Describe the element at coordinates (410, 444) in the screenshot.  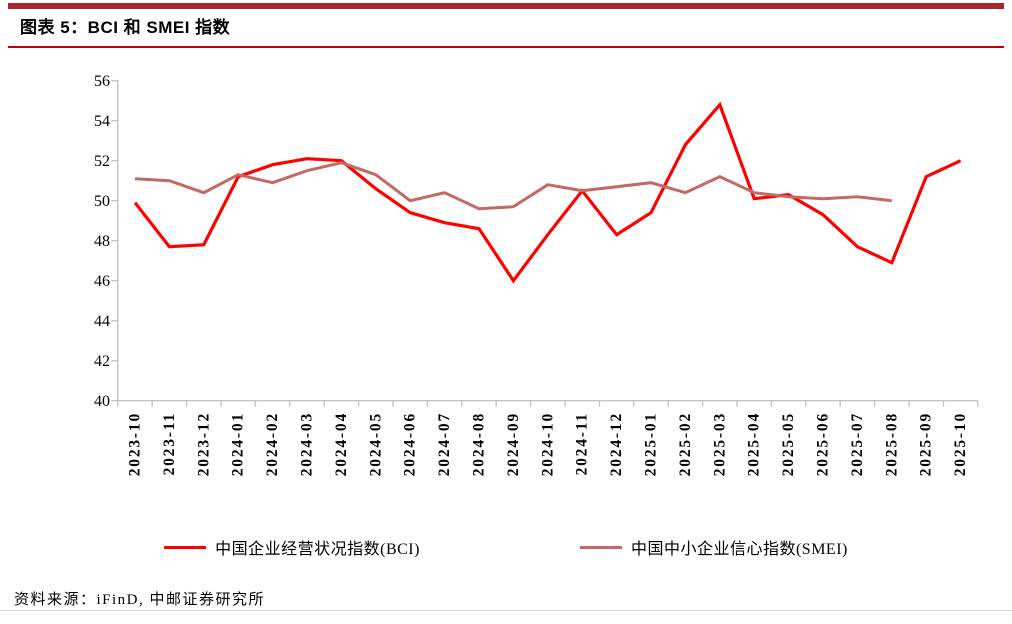
I see `x-tick-label: 2024-06` at that location.